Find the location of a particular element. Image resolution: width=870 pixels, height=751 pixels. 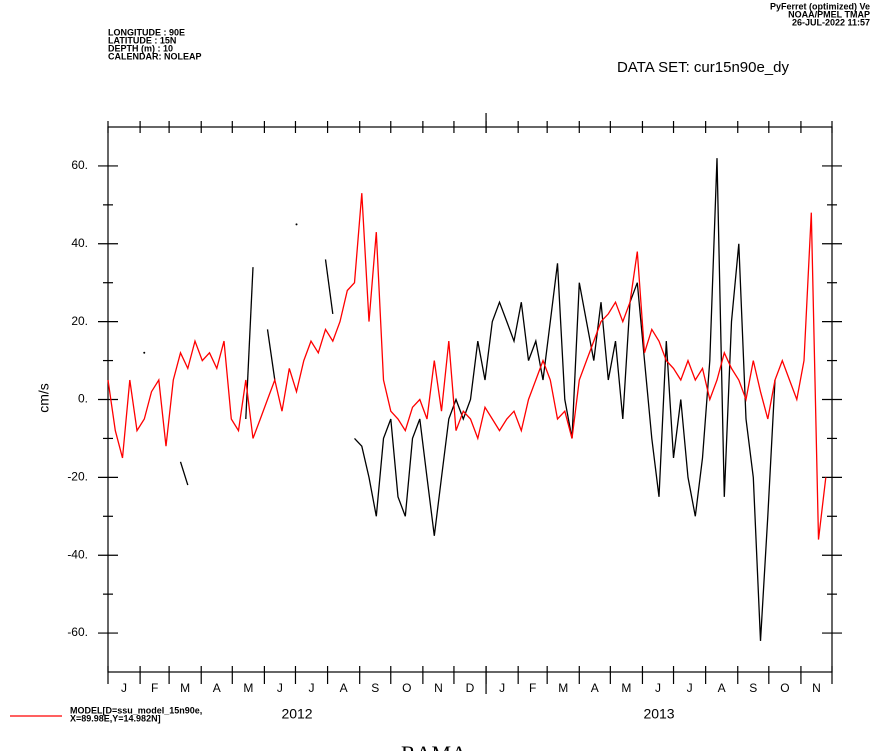

header-left: DEPTH (m) : 10 is located at coordinates (140, 48).